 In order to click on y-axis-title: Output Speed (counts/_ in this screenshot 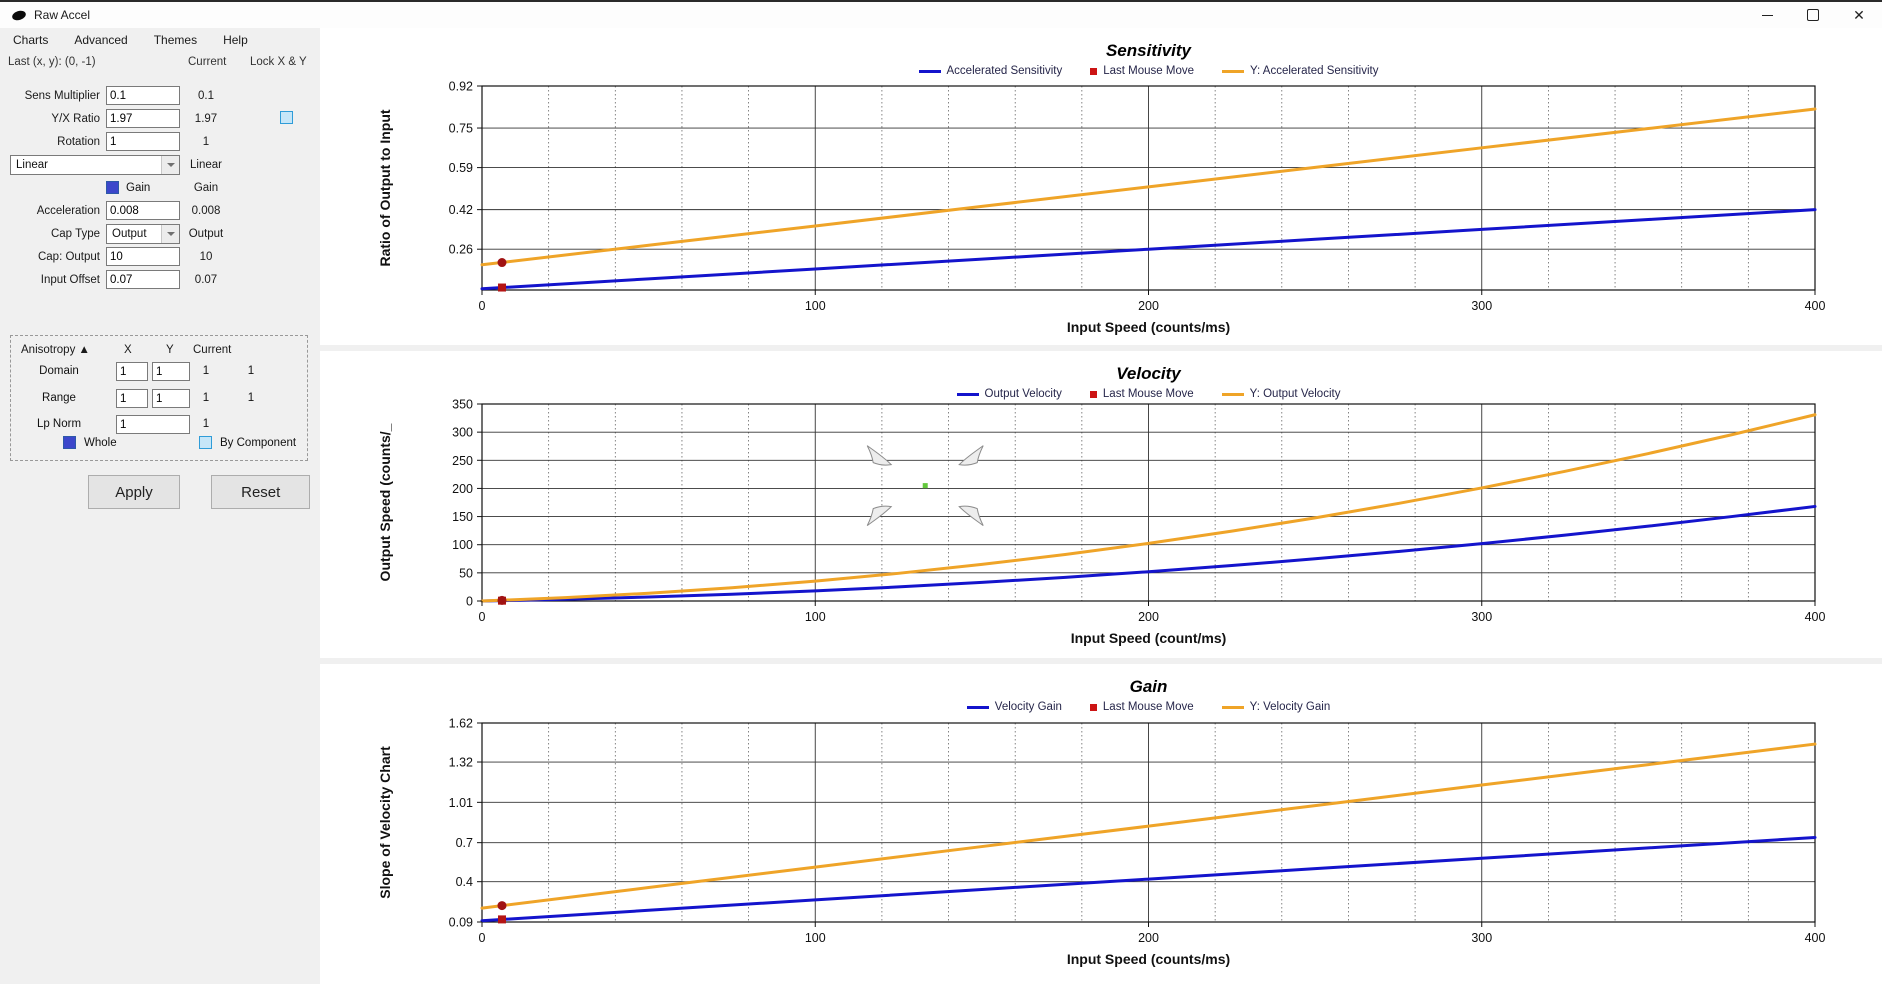, I will do `click(385, 502)`.